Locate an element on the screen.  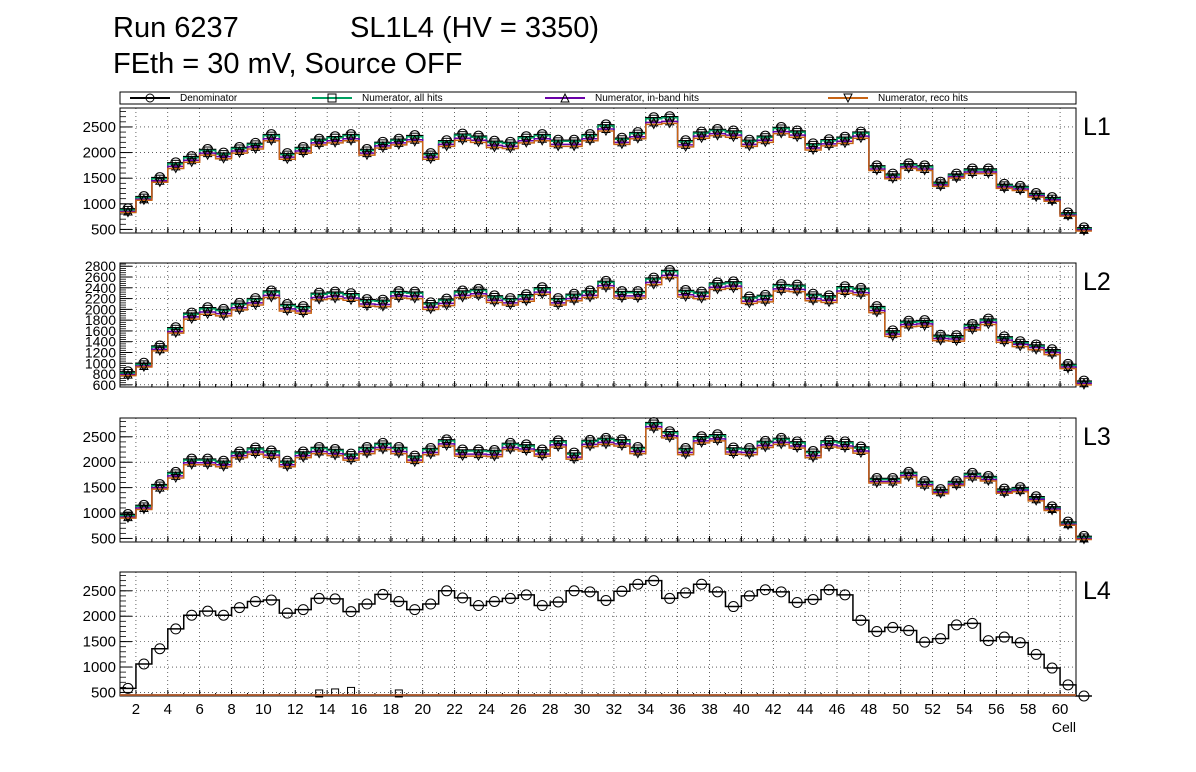
xtick-label-L3-56: 56 is located at coordinates (996, 539).